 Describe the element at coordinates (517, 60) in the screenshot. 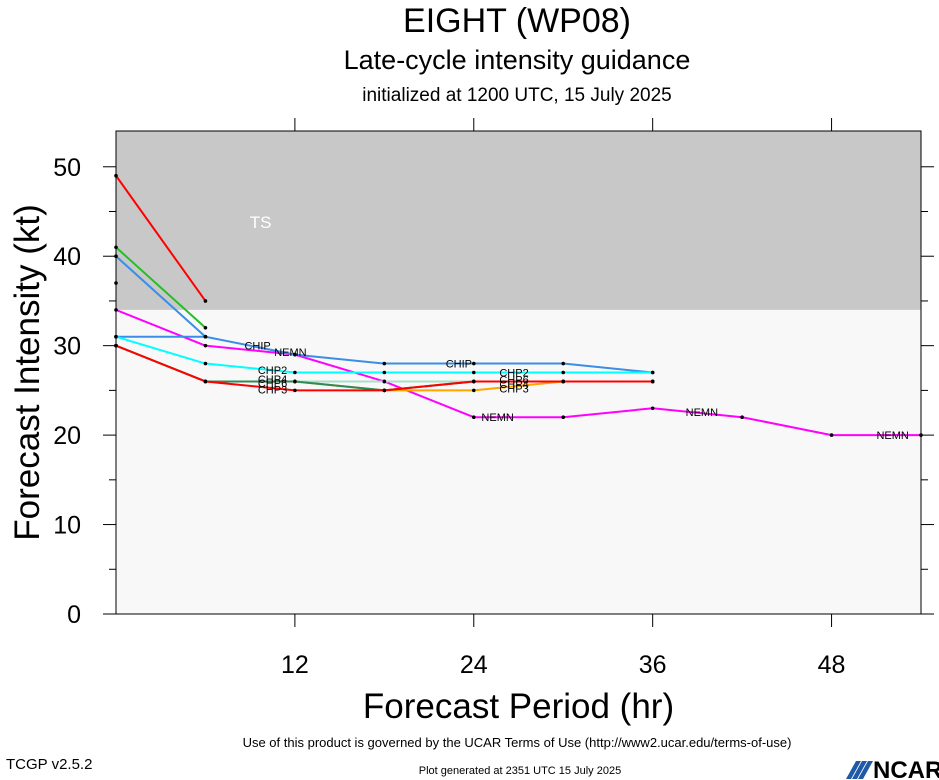

I see `chart-subtitle: Late-cycle intensity guidance` at that location.